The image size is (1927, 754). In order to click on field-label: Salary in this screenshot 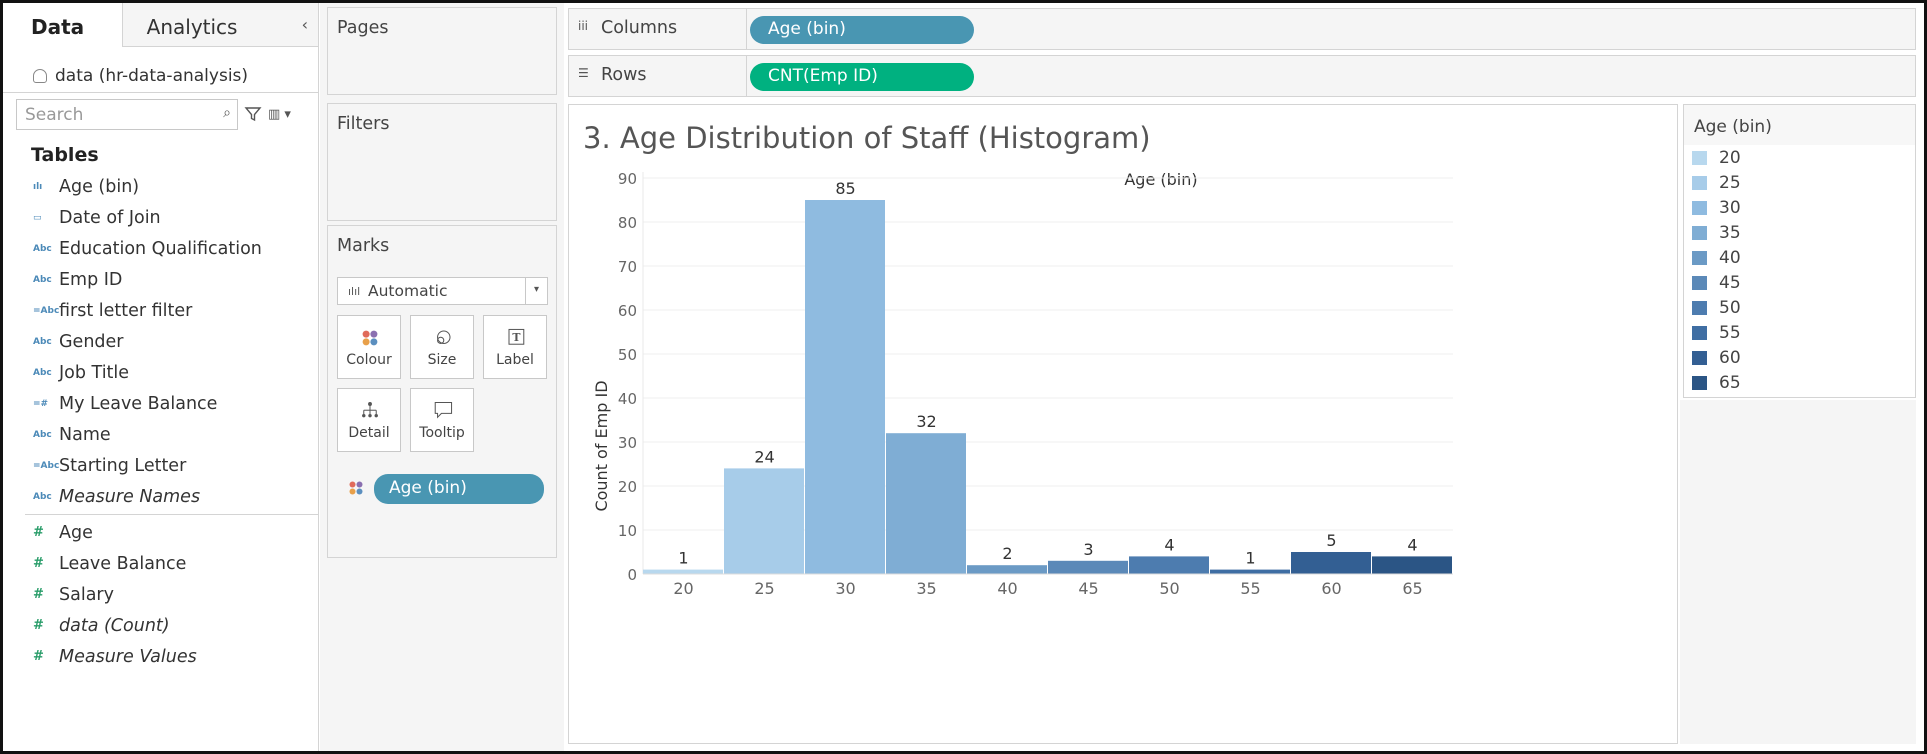, I will do `click(86, 594)`.